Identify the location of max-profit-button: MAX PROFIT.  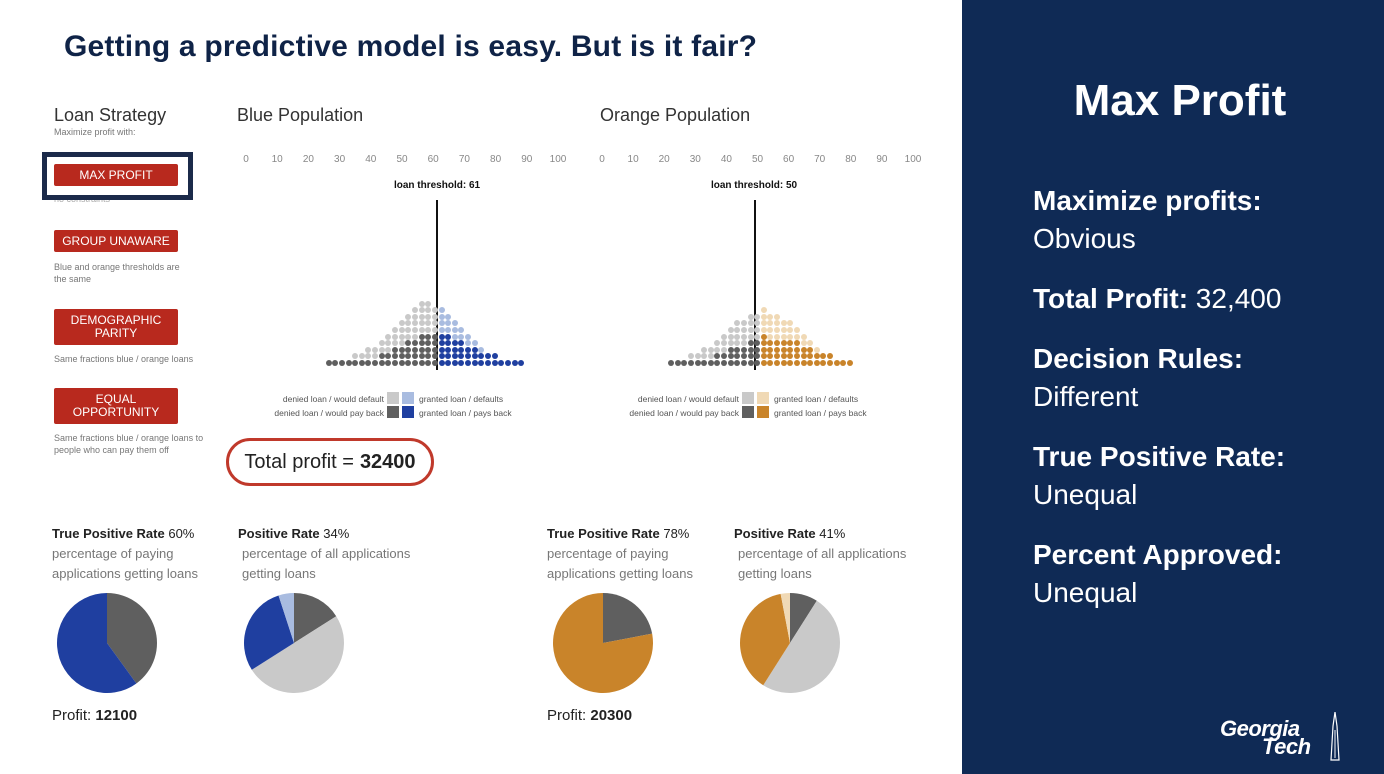
(116, 175).